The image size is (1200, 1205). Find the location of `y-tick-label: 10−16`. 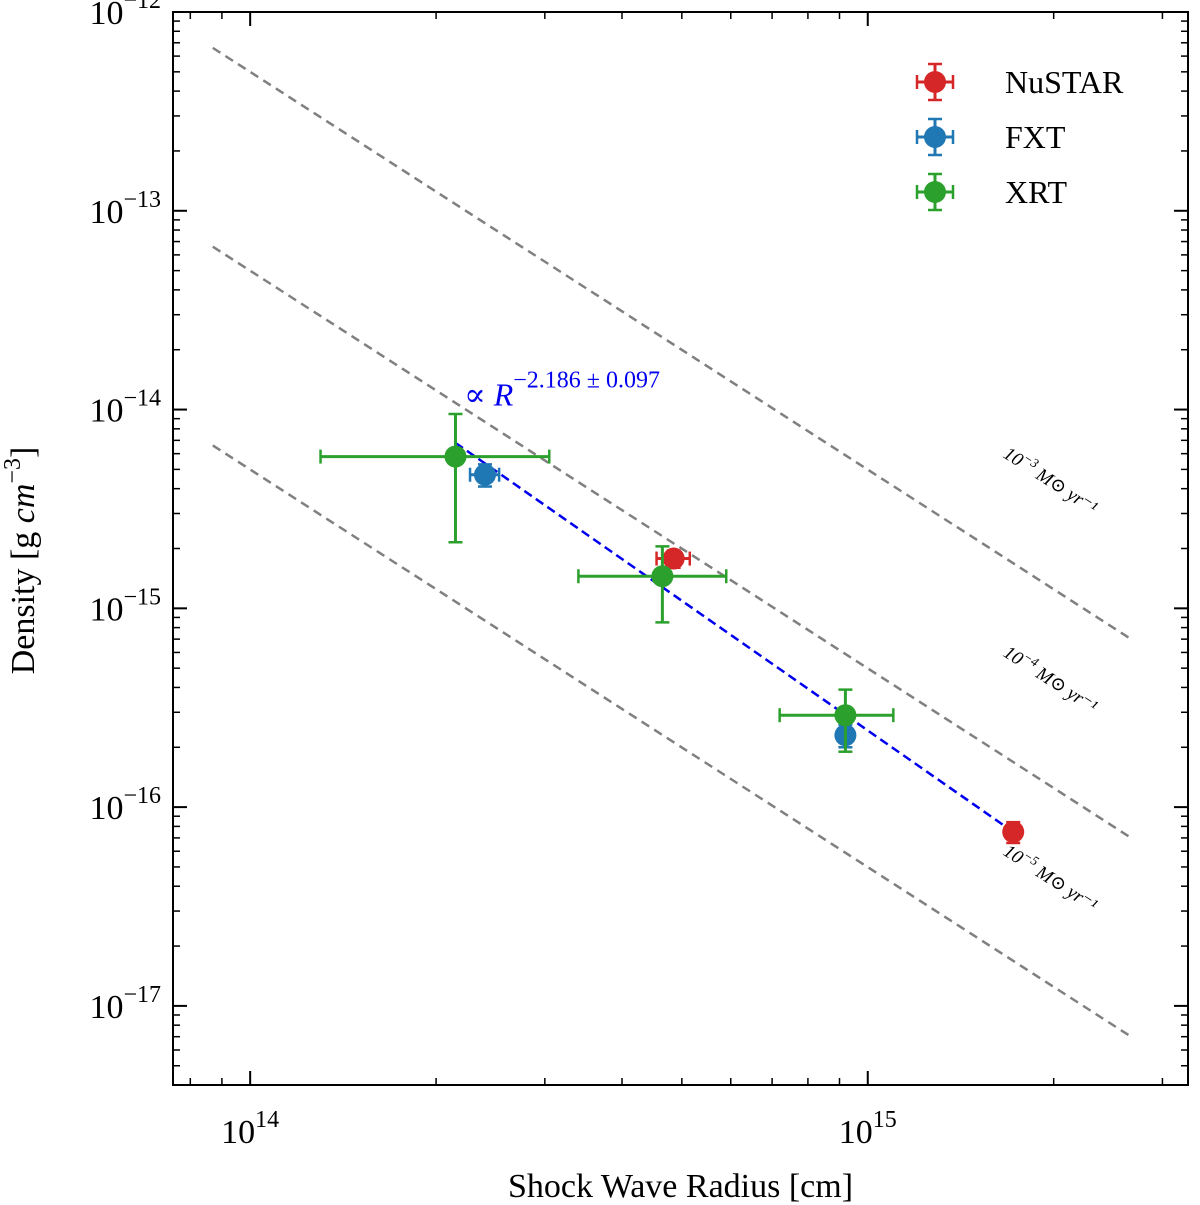

y-tick-label: 10−16 is located at coordinates (125, 805).